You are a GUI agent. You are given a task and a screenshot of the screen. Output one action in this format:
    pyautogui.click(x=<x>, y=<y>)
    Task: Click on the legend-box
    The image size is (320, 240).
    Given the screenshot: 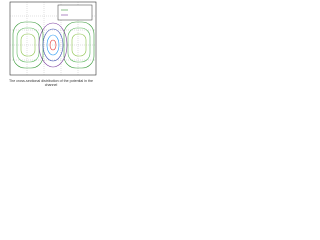 What is the action you would take?
    pyautogui.click(x=75, y=12)
    